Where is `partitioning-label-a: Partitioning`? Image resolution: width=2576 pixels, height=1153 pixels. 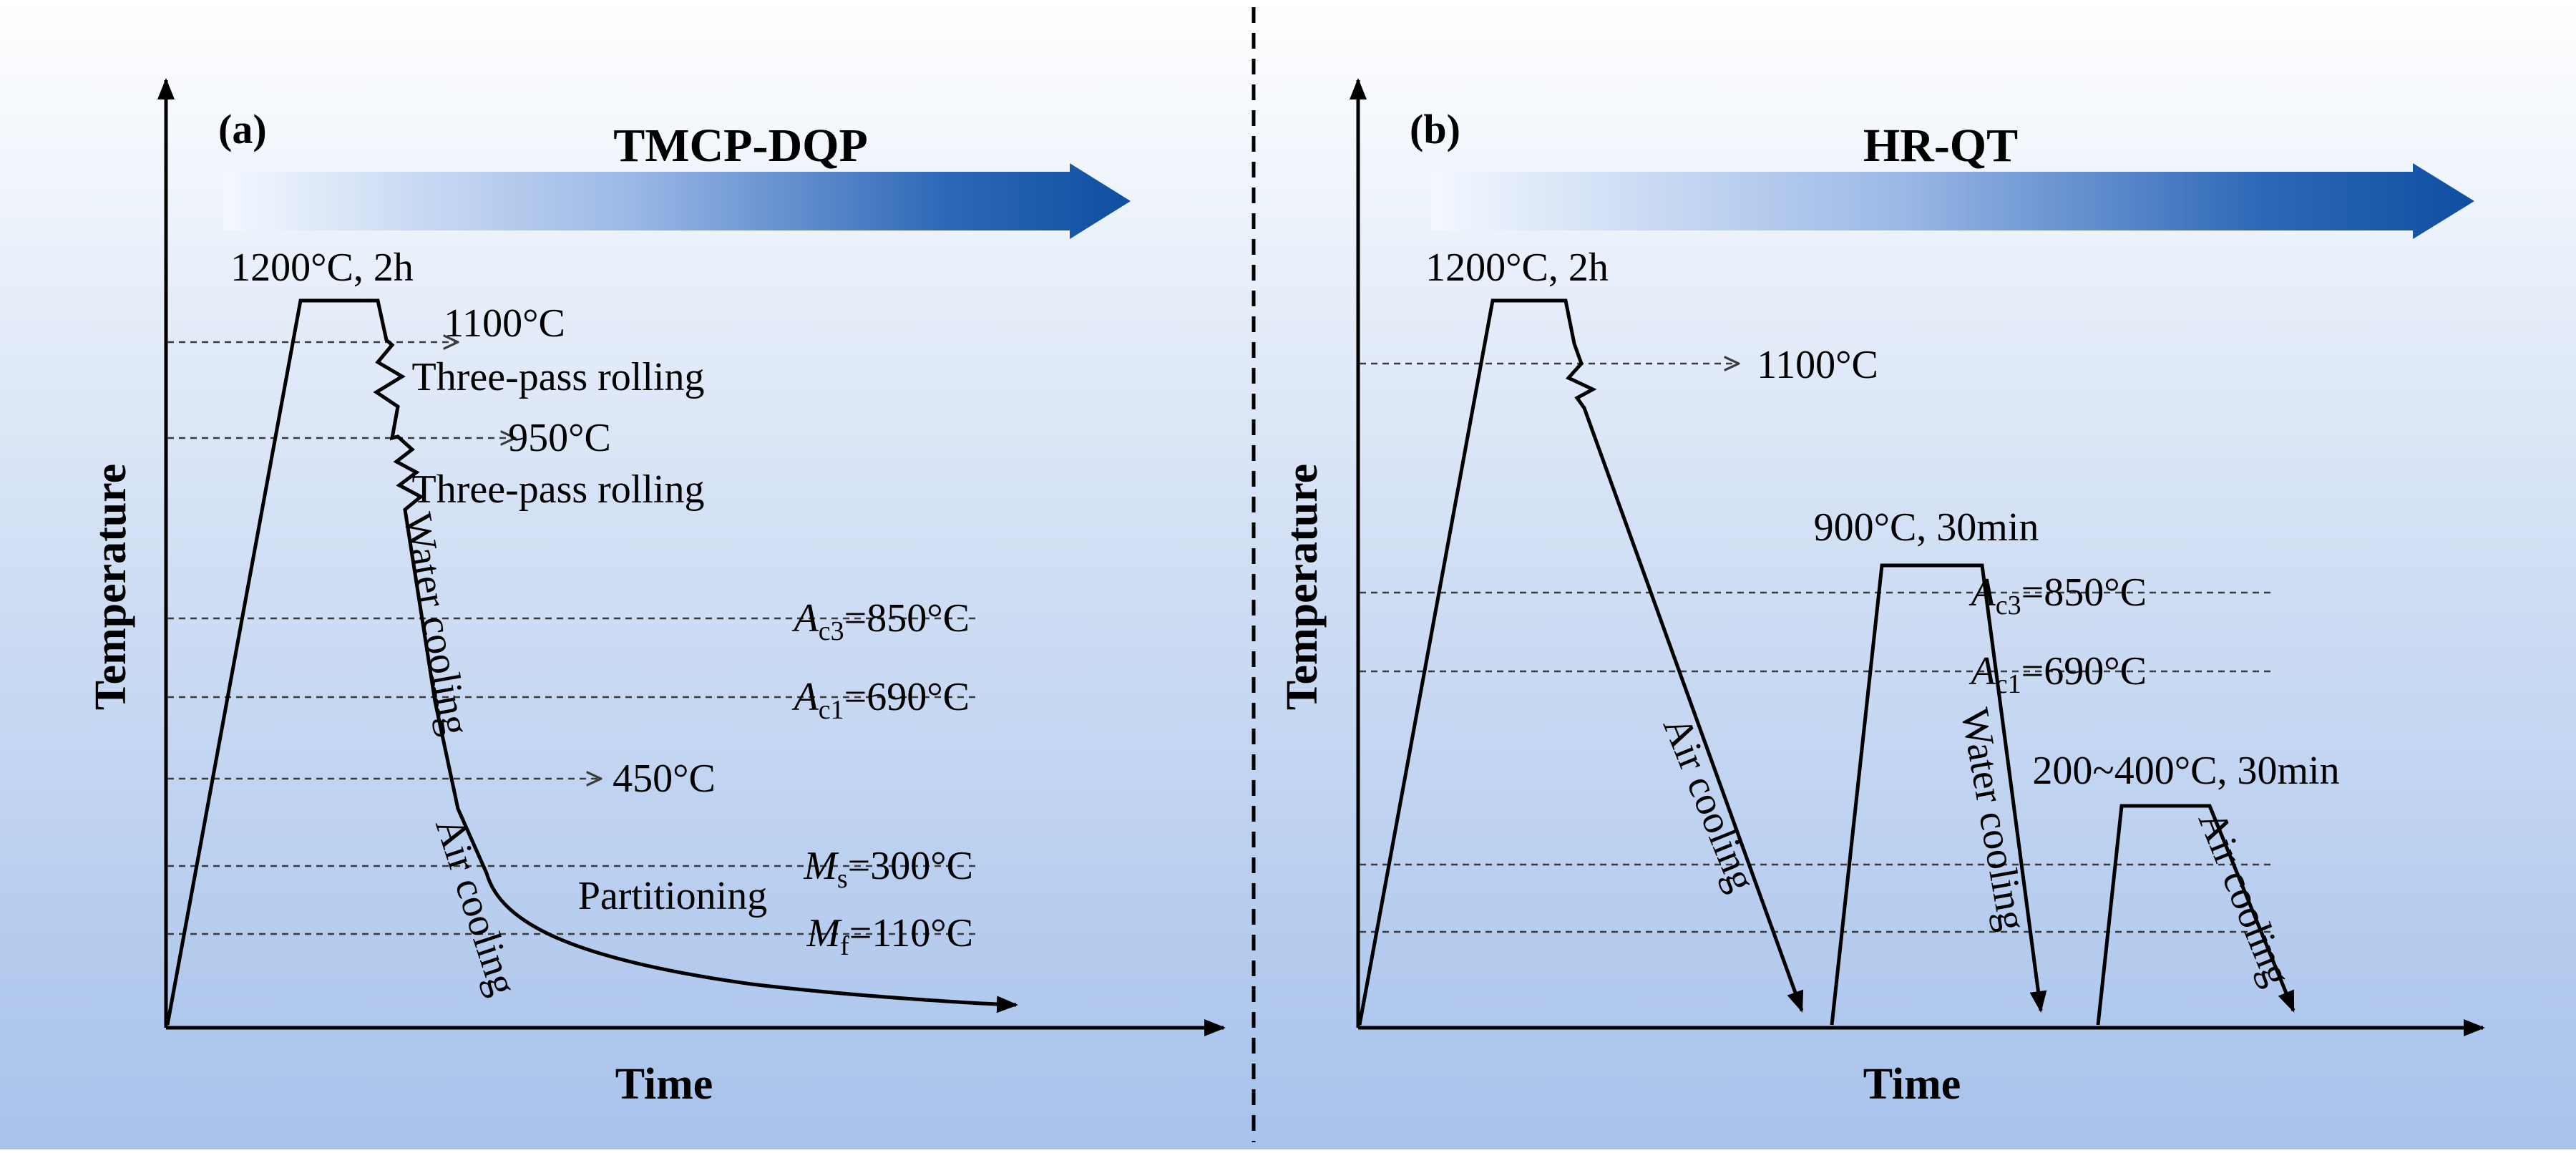
partitioning-label-a: Partitioning is located at coordinates (672, 896).